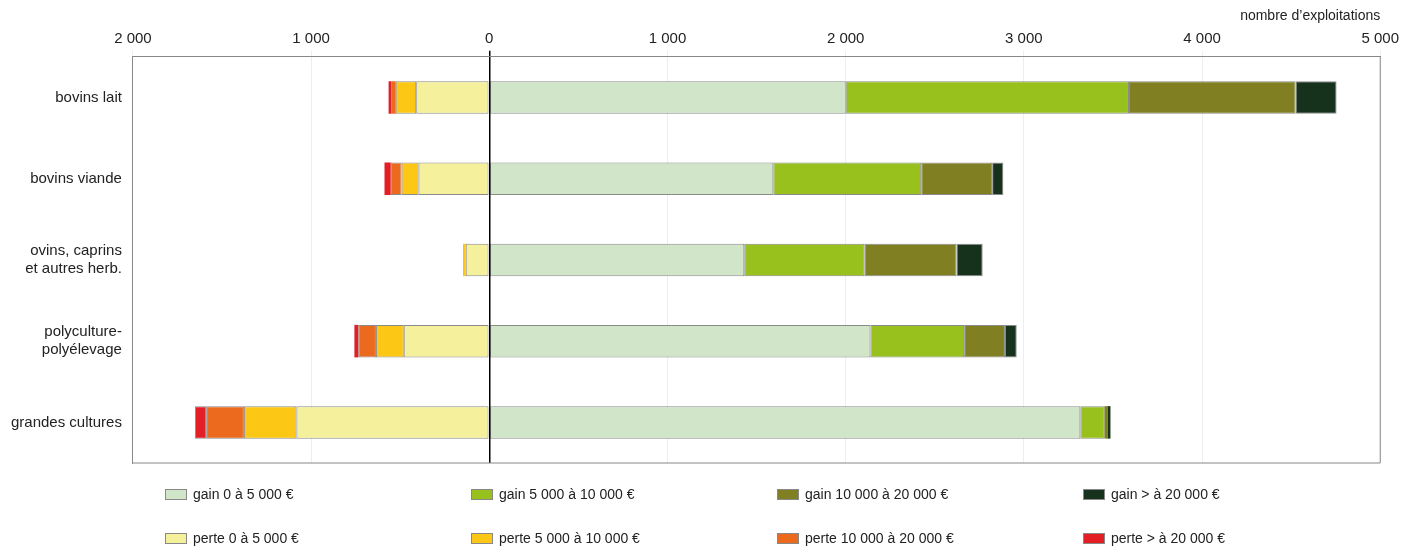 The width and height of the screenshot is (1402, 553). I want to click on y-tick-label: bovins viande, so click(76, 177).